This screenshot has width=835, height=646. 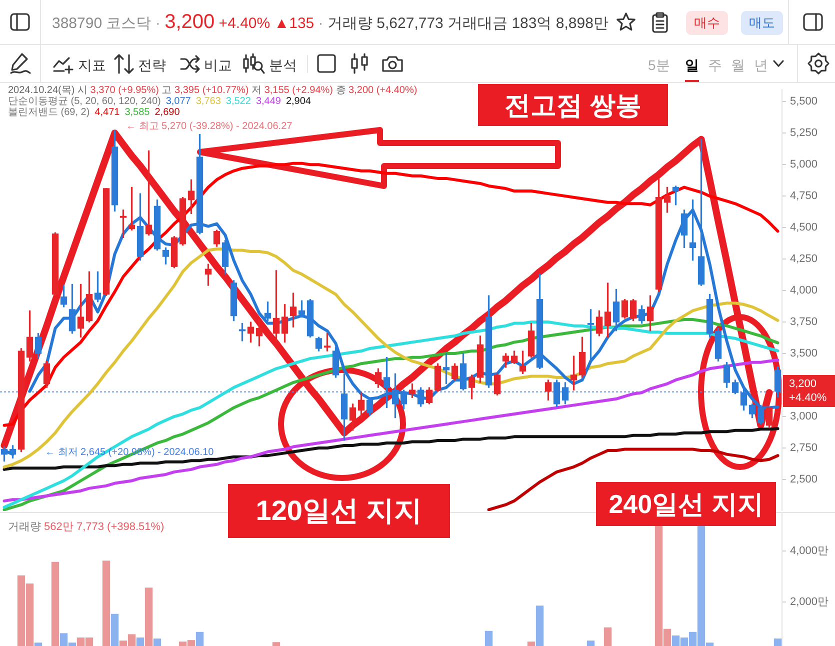 I want to click on y-tick-label: 3,000, so click(x=804, y=416).